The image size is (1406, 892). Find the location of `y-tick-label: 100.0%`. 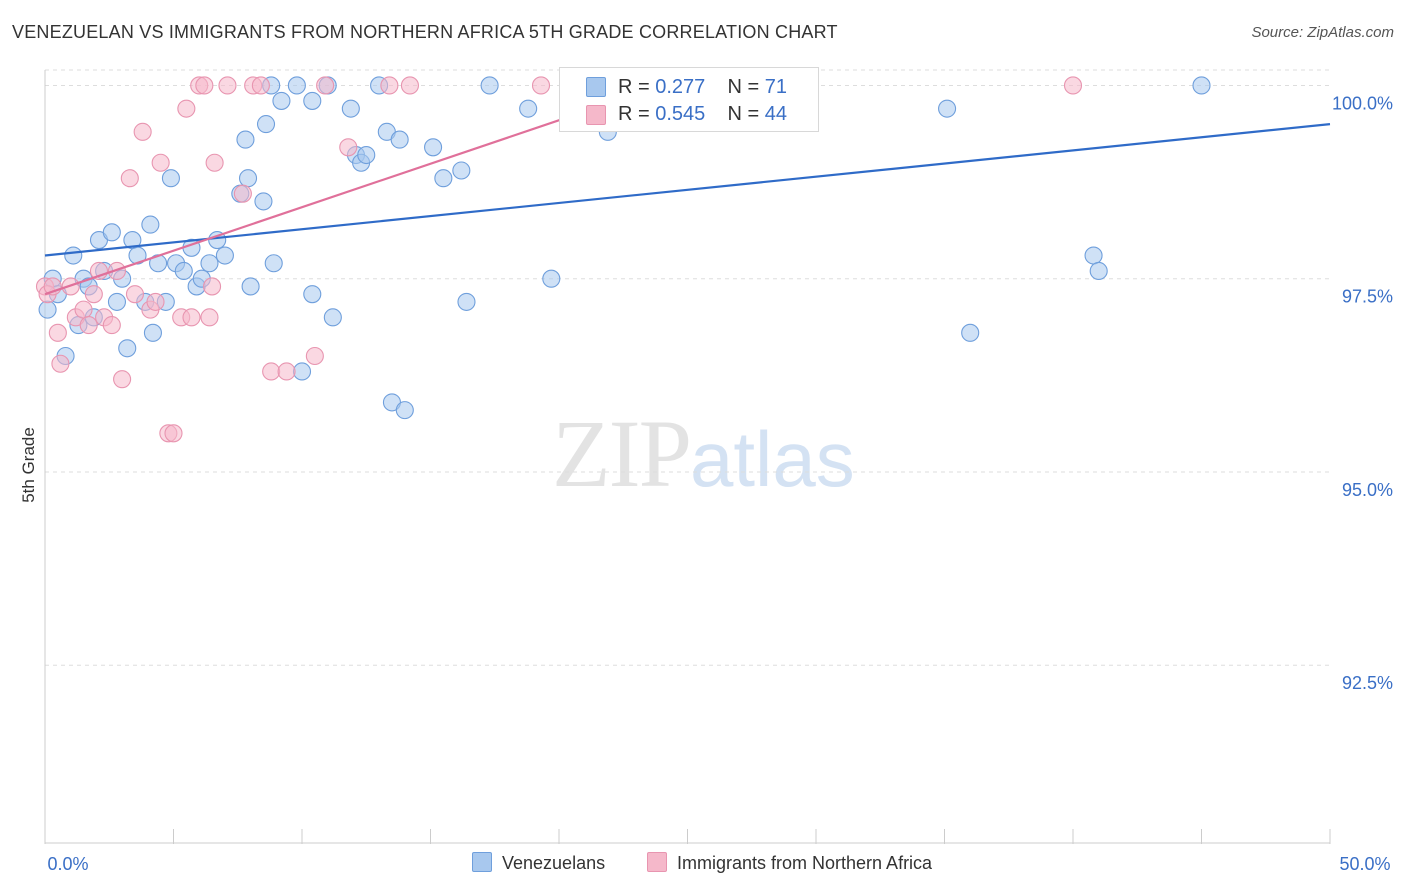

y-tick-label: 100.0% is located at coordinates (1362, 103).